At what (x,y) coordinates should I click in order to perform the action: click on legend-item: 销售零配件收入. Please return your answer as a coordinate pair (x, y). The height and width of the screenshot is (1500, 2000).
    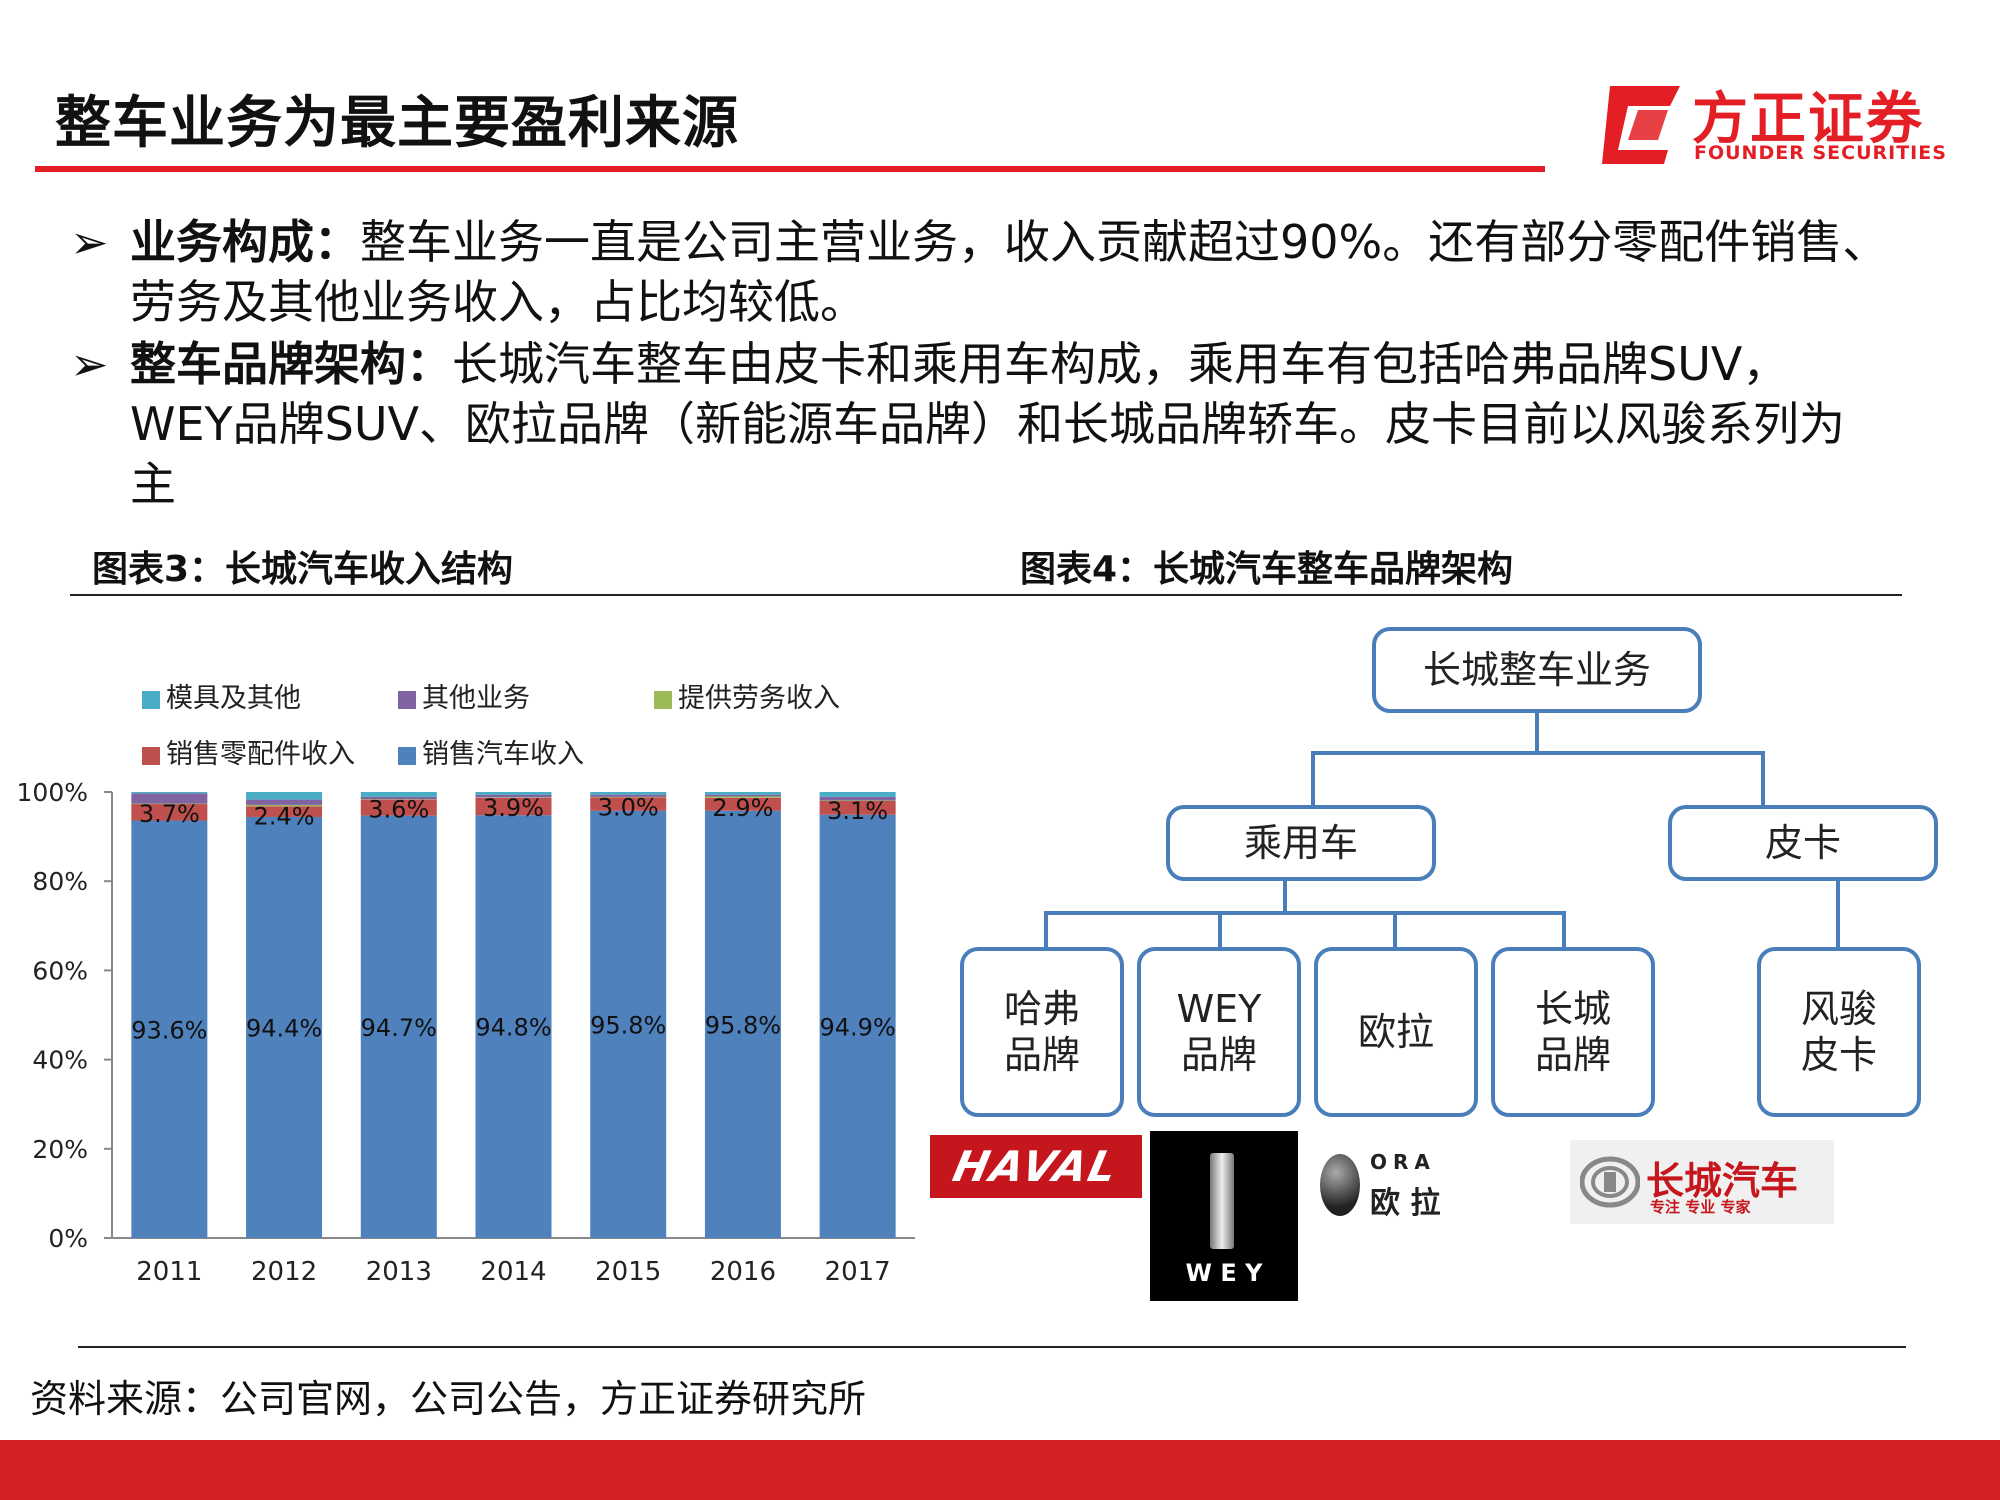
    Looking at the image, I should click on (248, 751).